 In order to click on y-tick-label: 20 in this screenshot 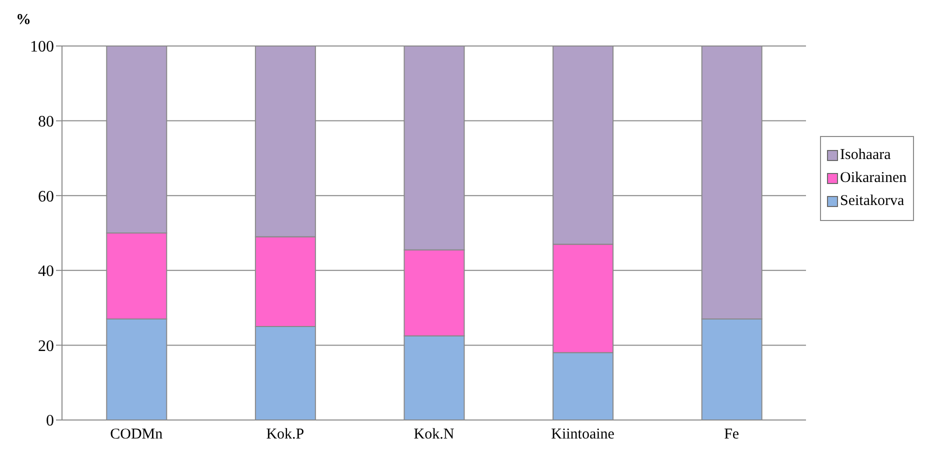, I will do `click(46, 346)`.